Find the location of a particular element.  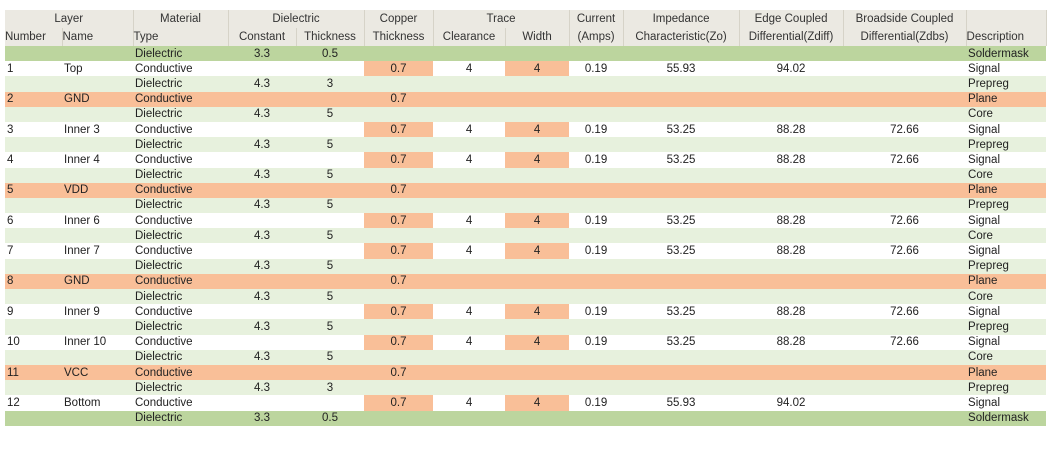

column-header: Differential(Zdbs) is located at coordinates (905, 37).